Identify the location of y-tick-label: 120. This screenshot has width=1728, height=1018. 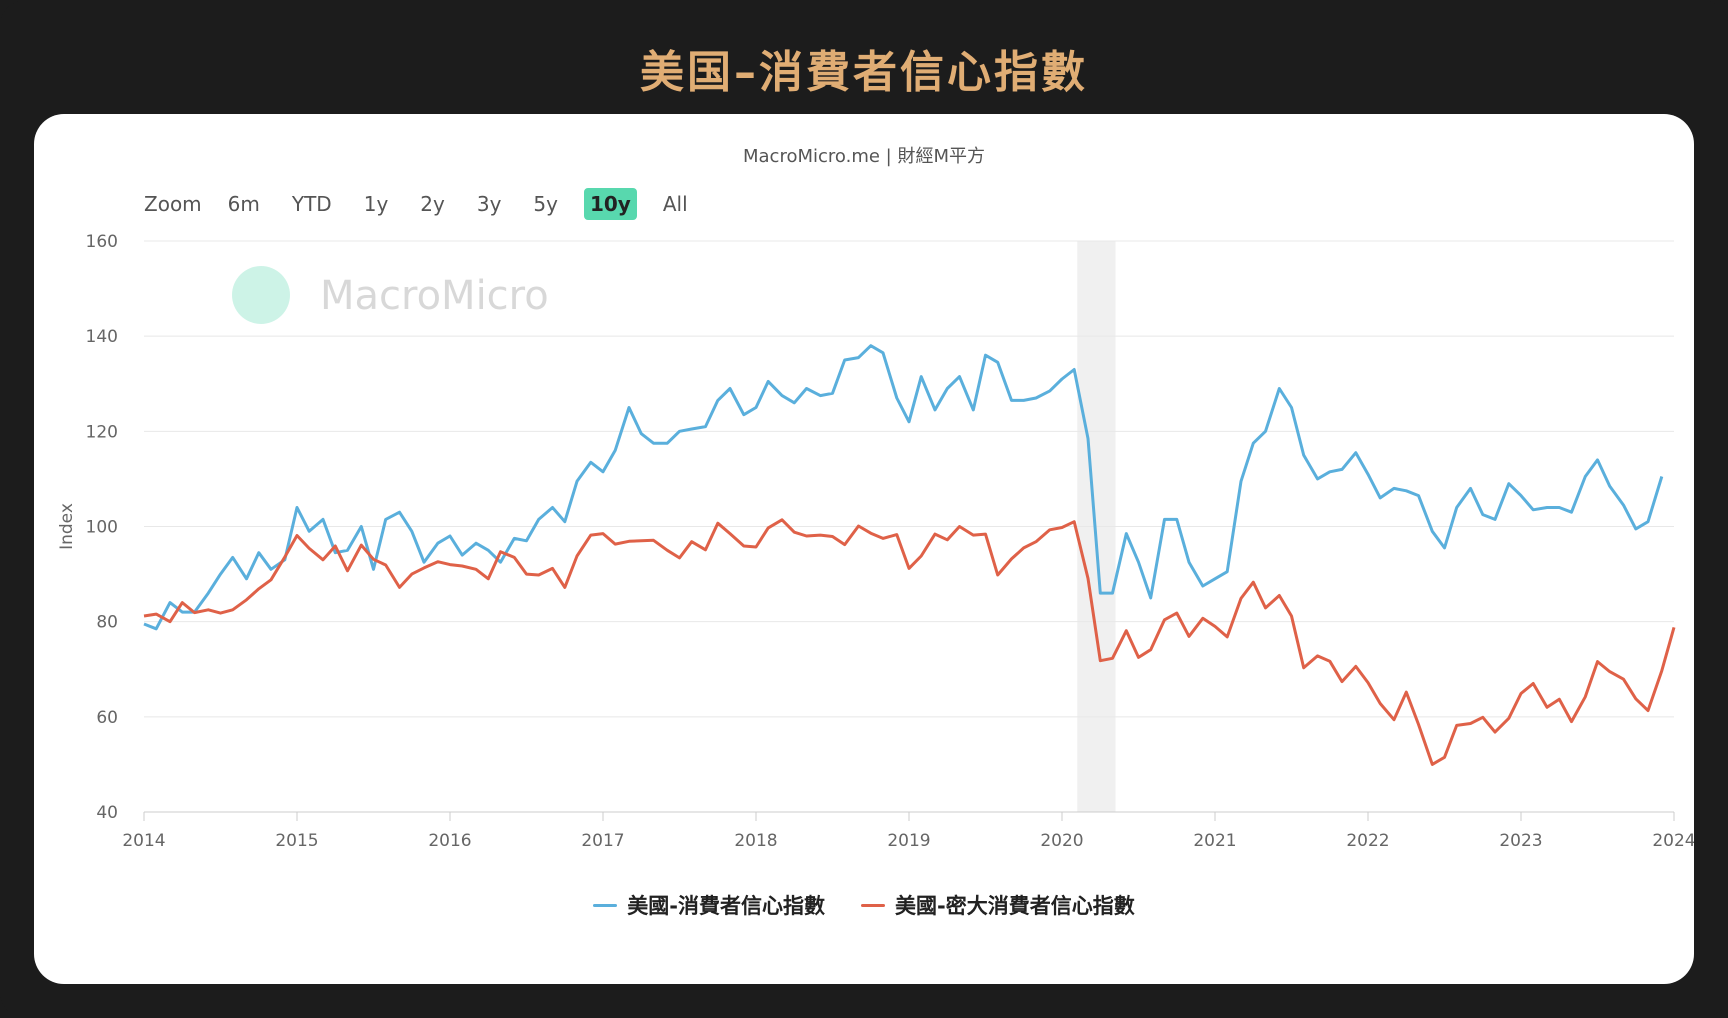
(102, 432).